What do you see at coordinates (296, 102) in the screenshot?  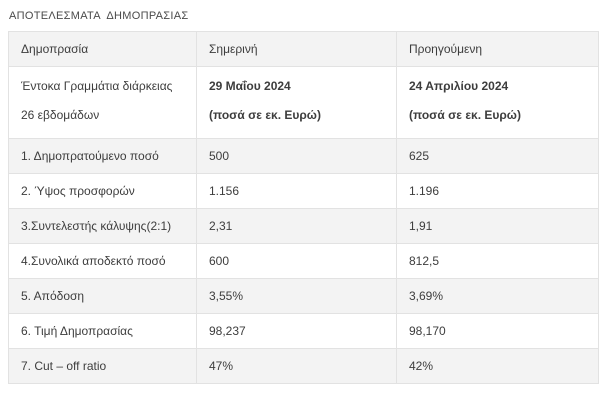 I see `cell-current-date: 29 Μαΐου 2024 (ποσά σε εκ. Ευρώ)` at bounding box center [296, 102].